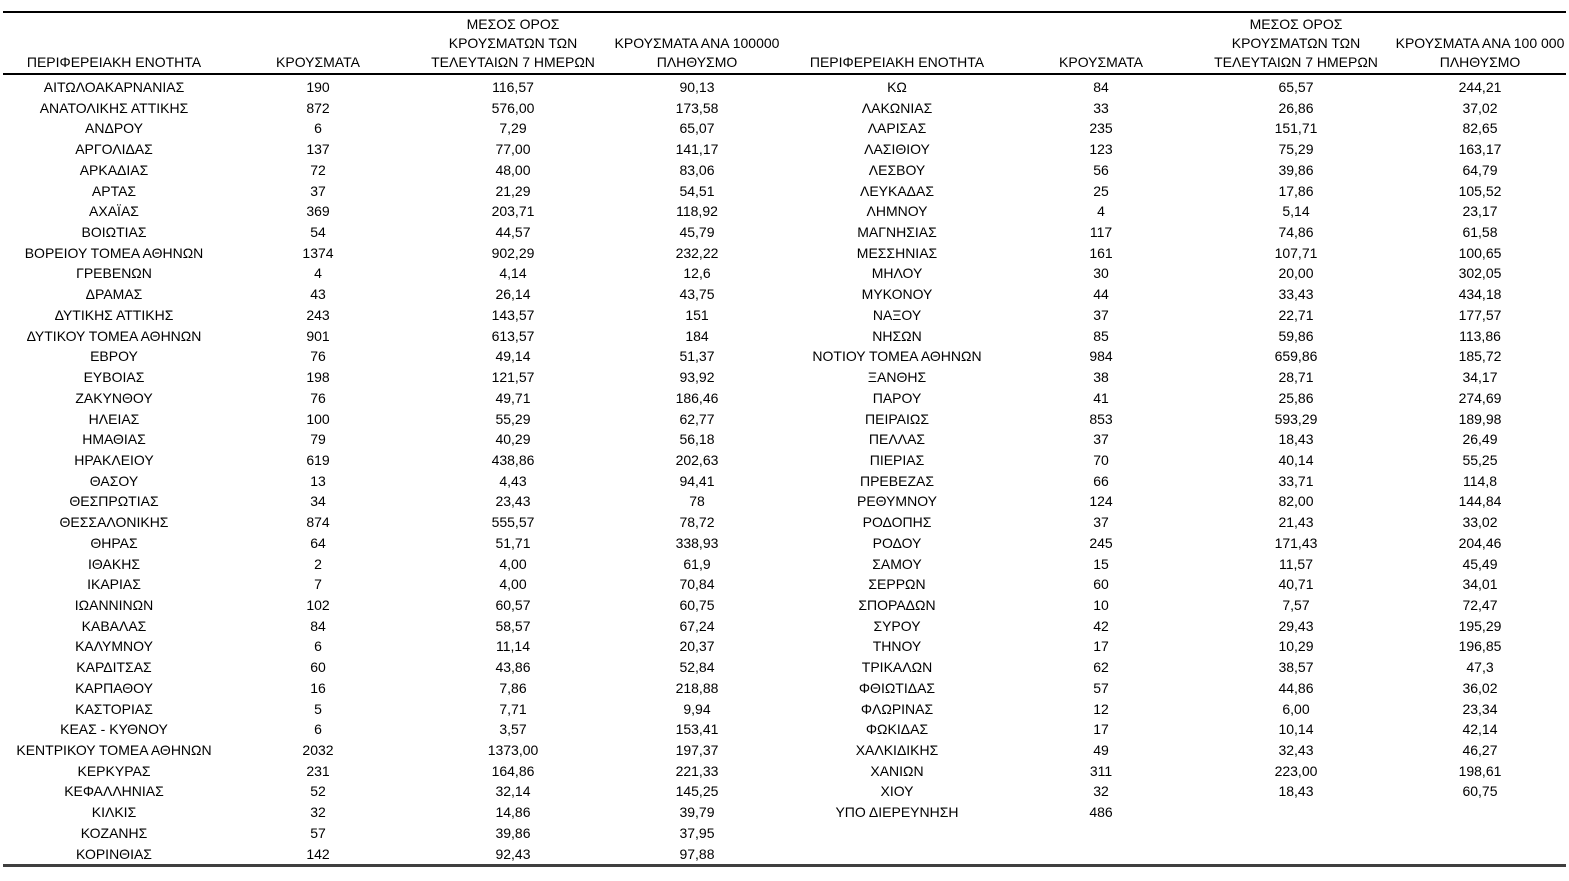 The height and width of the screenshot is (881, 1569). What do you see at coordinates (513, 87) in the screenshot?
I see `avg7days-cell: 116,57` at bounding box center [513, 87].